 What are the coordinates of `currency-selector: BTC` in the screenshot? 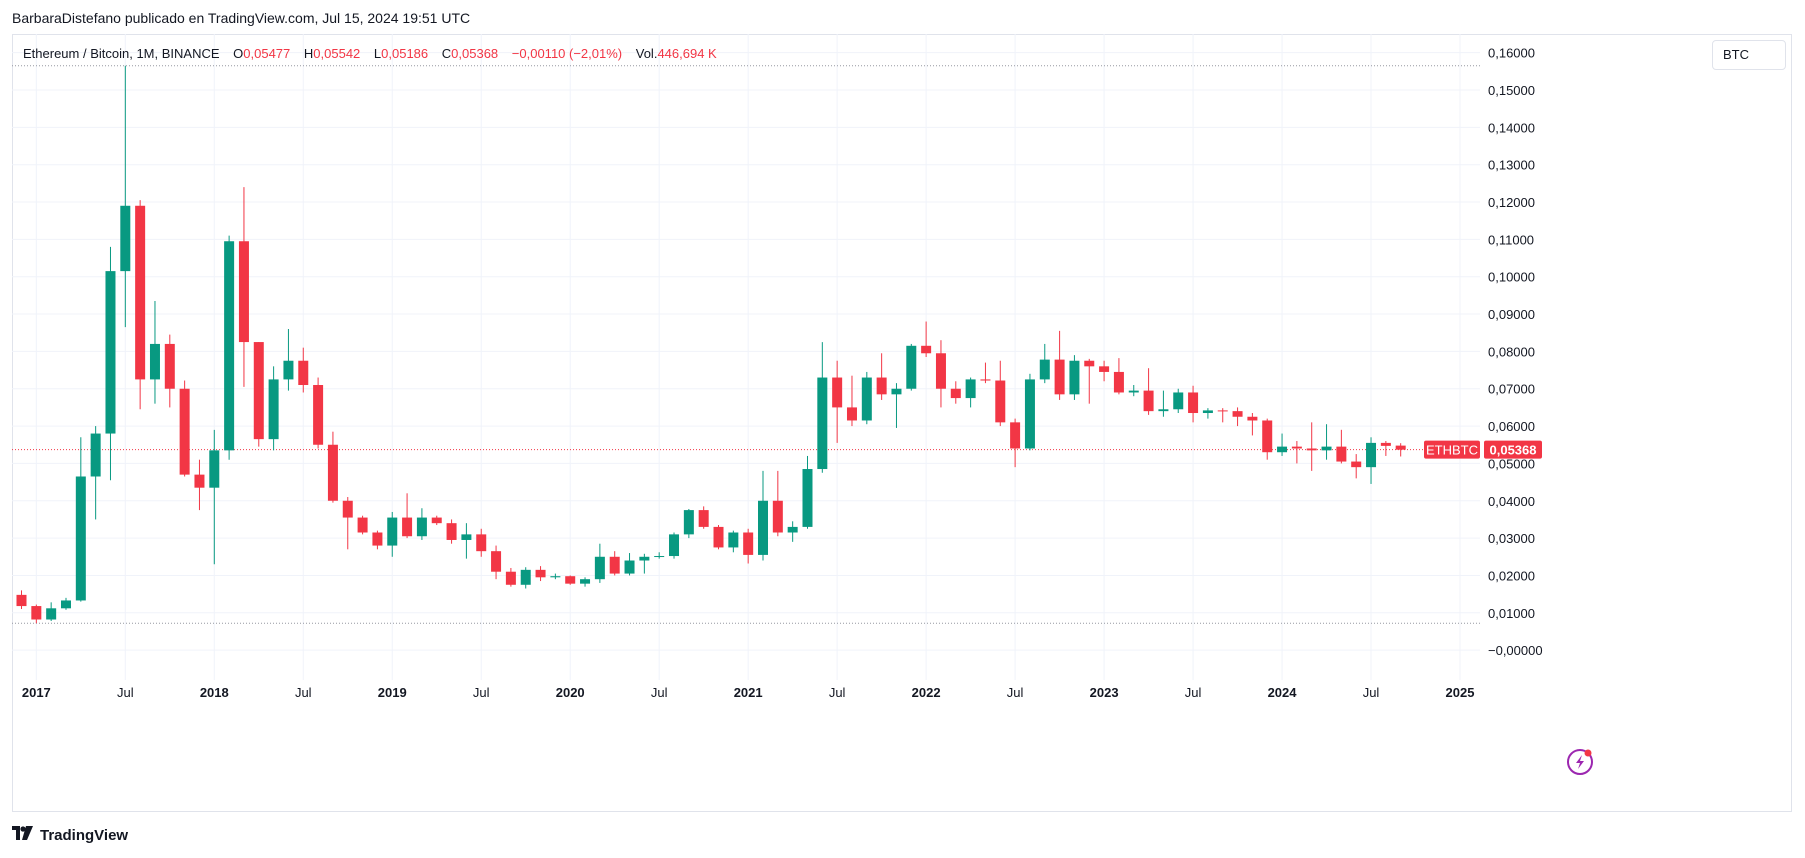 It's located at (1749, 55).